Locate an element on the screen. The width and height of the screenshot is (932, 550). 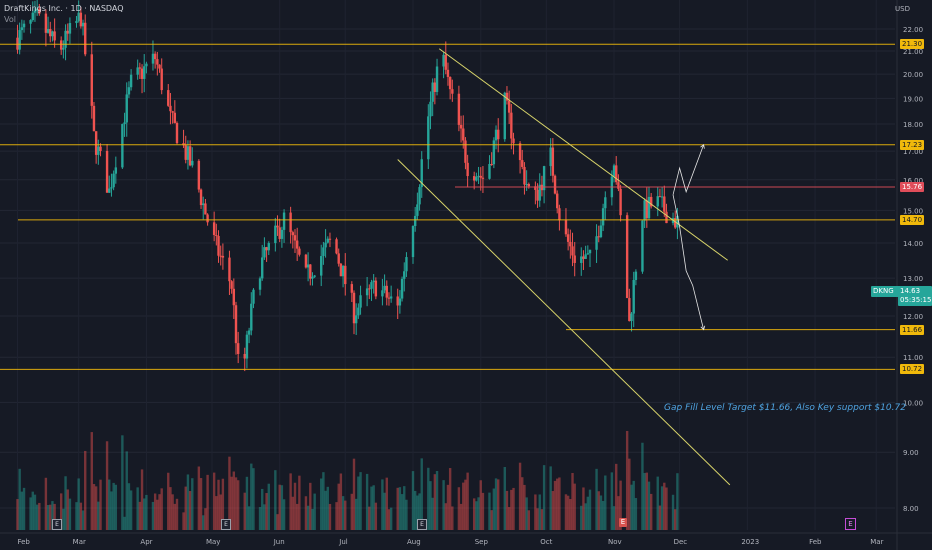
currency-label: USD is located at coordinates (902, 9).